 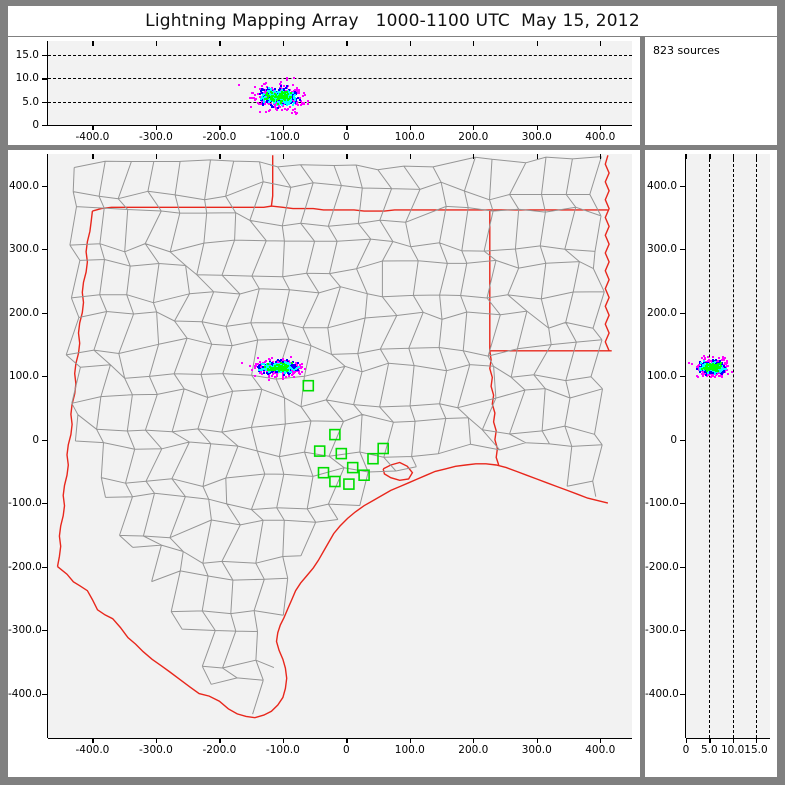 I want to click on y-tick-label: 15.0, so click(x=27, y=55).